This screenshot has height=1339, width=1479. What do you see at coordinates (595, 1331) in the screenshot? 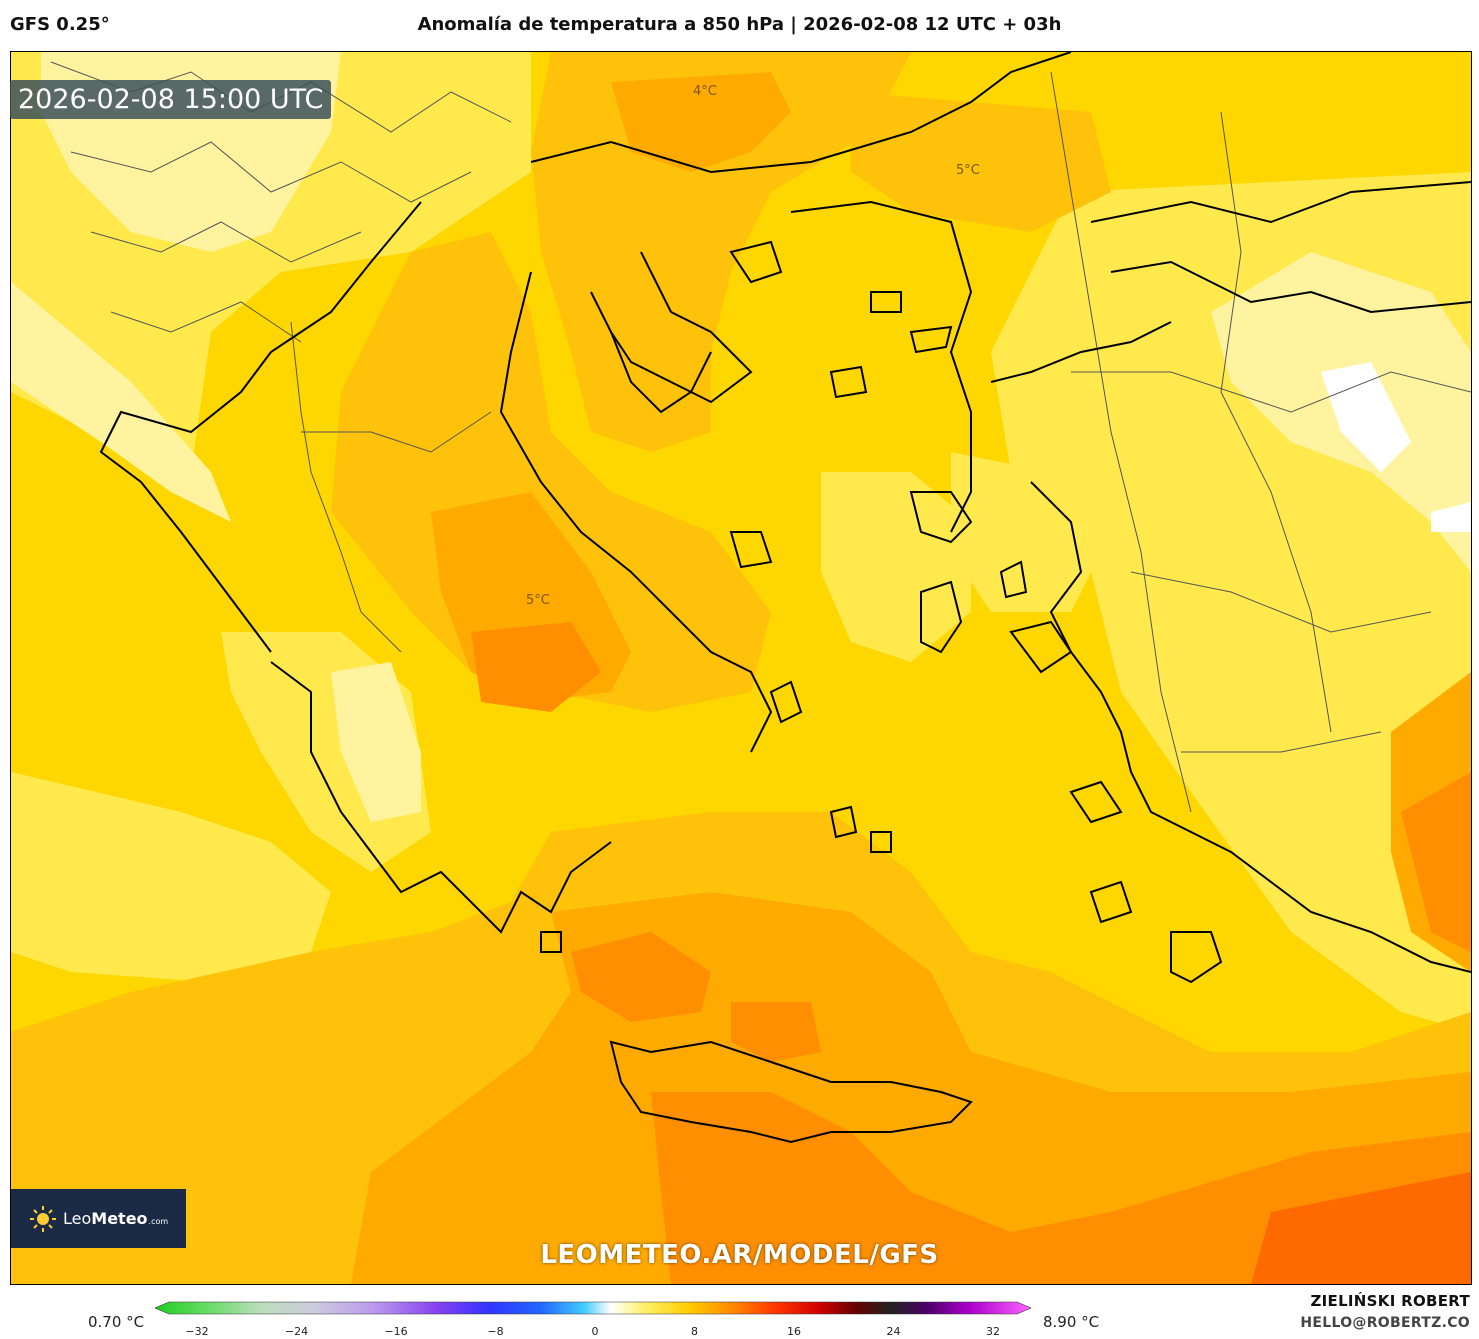
I see `colorbar-tick-label: 0` at bounding box center [595, 1331].